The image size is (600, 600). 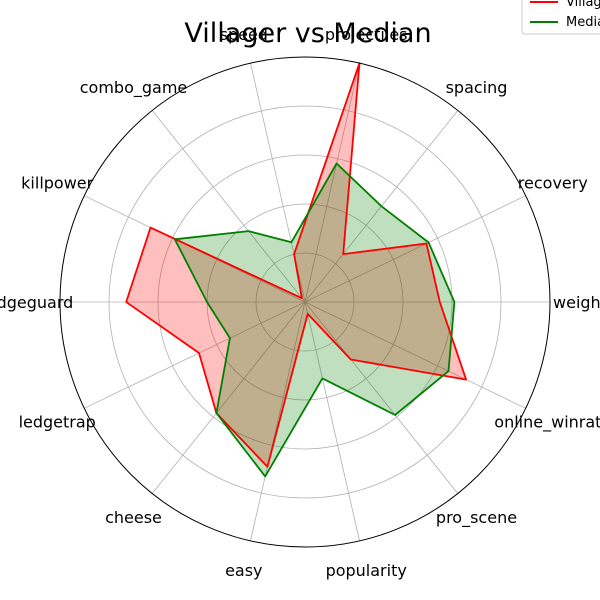 What do you see at coordinates (244, 34) in the screenshot?
I see `axis-label-speed: speed` at bounding box center [244, 34].